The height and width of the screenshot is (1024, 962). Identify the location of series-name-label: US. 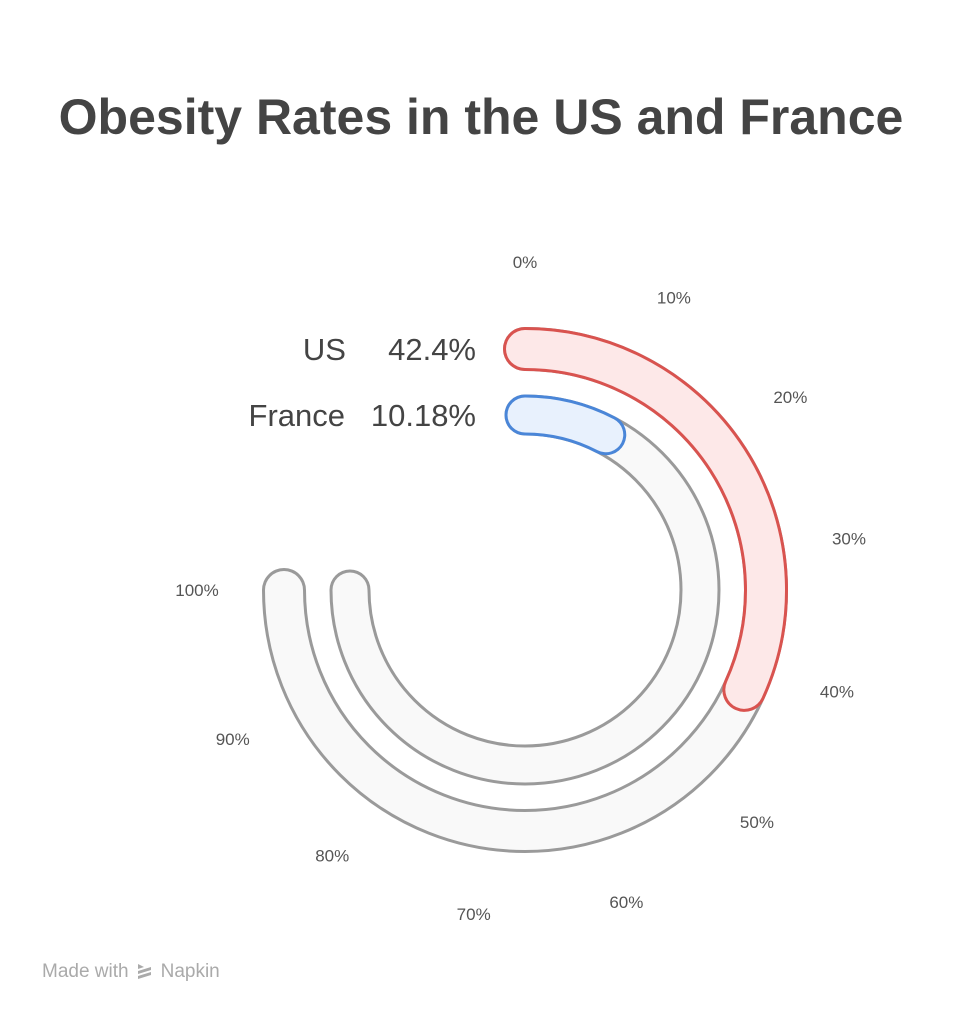
(324, 349).